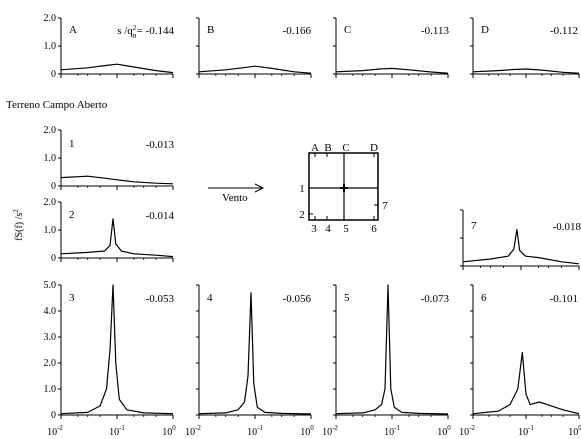 This screenshot has width=581, height=439. I want to click on panel-coefficient: -0.053, so click(160, 299).